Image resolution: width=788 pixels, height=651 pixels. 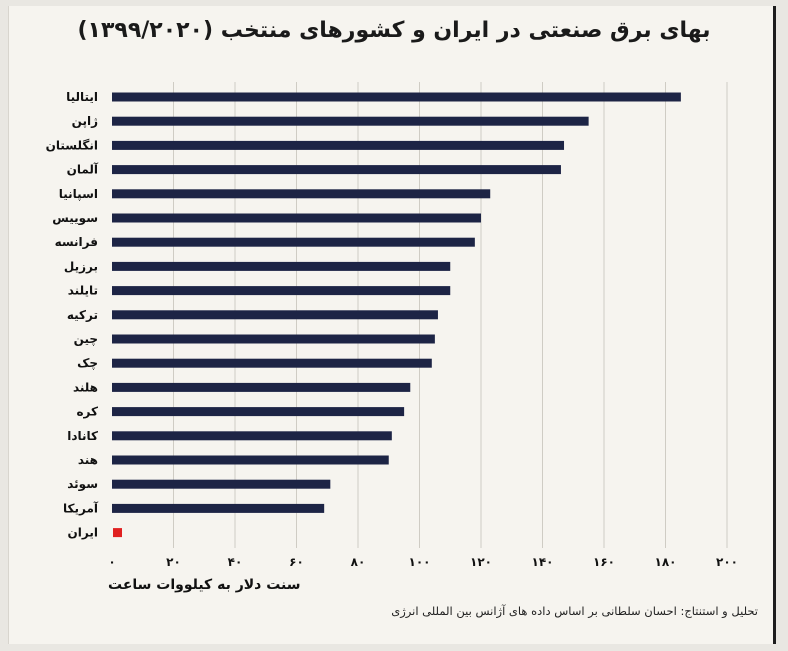 What do you see at coordinates (88, 460) in the screenshot?
I see `category-label: هند` at bounding box center [88, 460].